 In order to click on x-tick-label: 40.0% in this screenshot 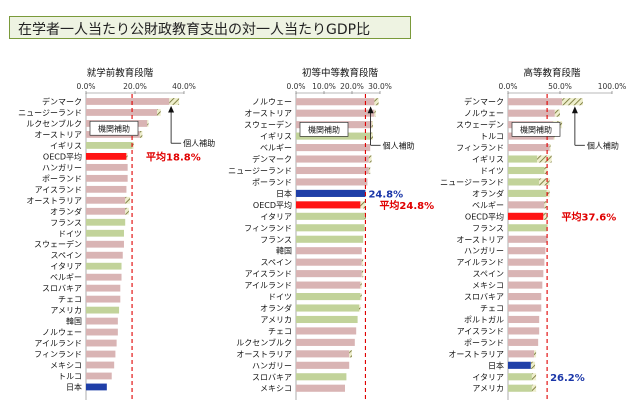, I will do `click(184, 86)`.